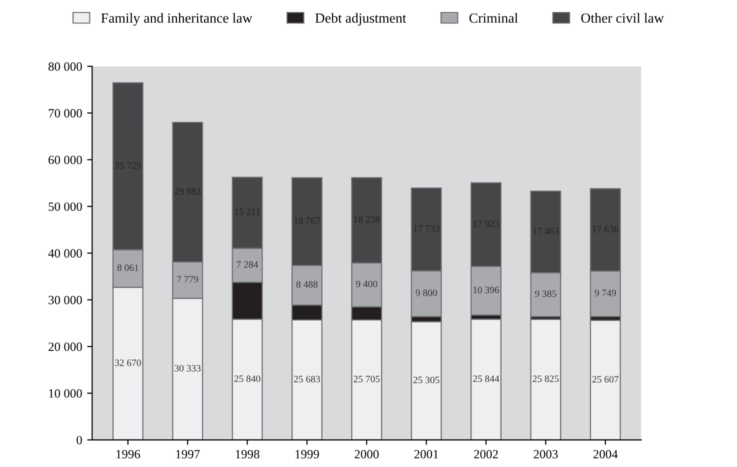 The width and height of the screenshot is (737, 467). I want to click on legend-label: Family and inheritance law, so click(176, 19).